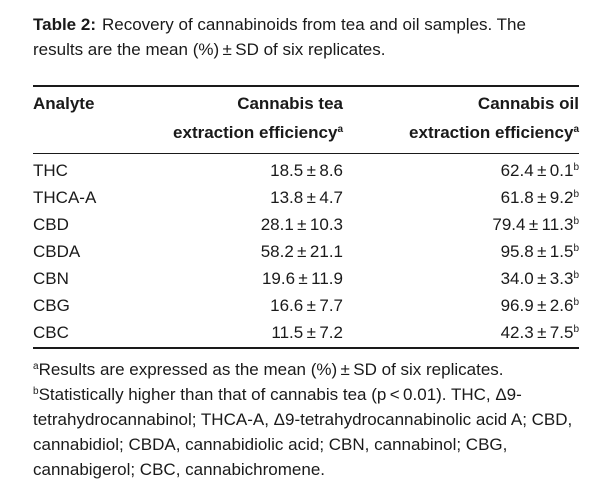  I want to click on table-header-rule, so click(306, 153).